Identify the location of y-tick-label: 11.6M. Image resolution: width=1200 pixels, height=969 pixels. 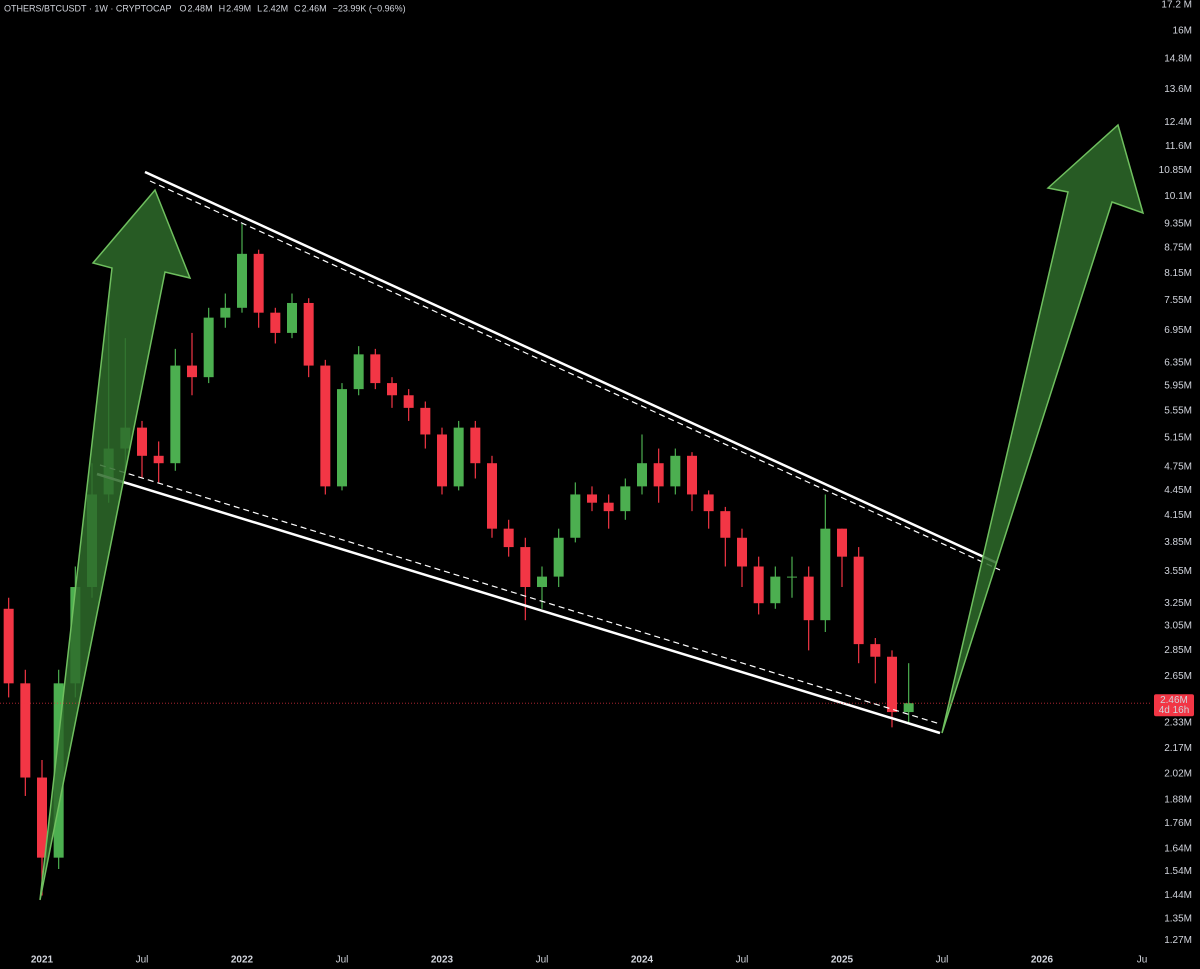
(1178, 146).